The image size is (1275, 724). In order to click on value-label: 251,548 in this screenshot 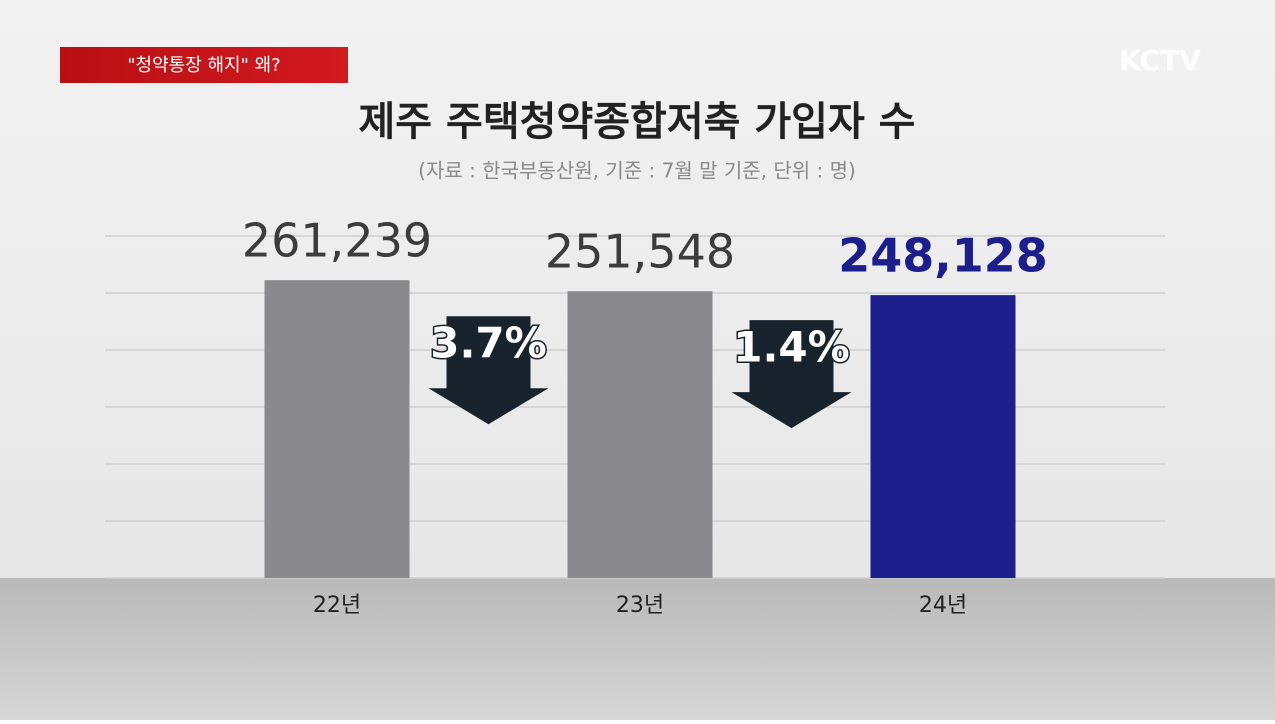, I will do `click(640, 252)`.